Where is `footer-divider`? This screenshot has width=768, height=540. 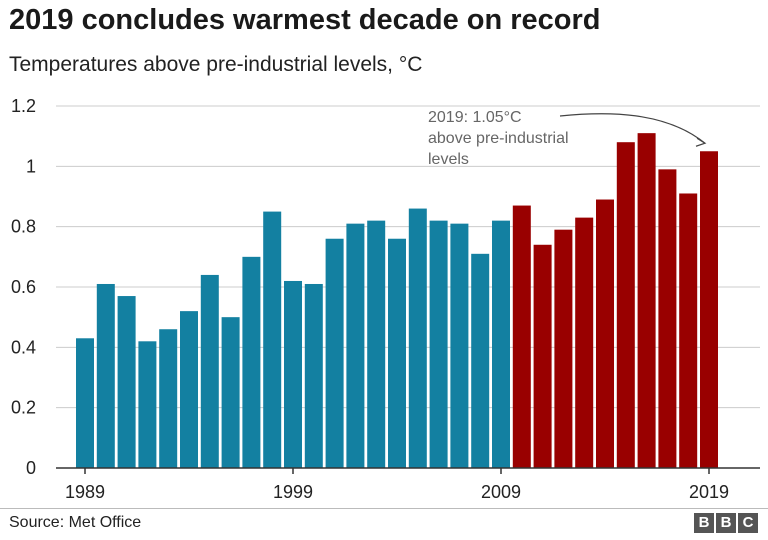 footer-divider is located at coordinates (384, 508).